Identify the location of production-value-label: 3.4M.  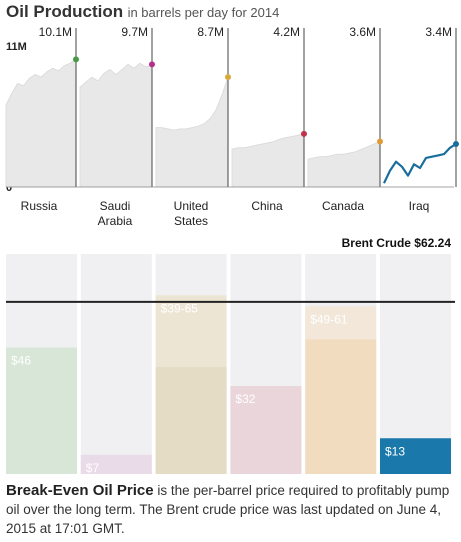
(438, 32).